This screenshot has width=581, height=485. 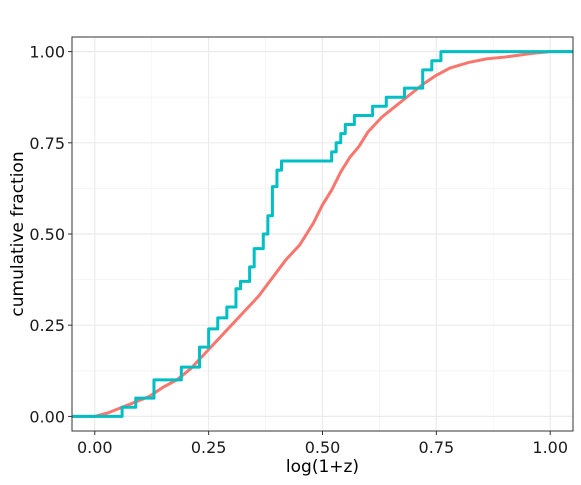 What do you see at coordinates (323, 447) in the screenshot?
I see `x-tick-label: 0.50` at bounding box center [323, 447].